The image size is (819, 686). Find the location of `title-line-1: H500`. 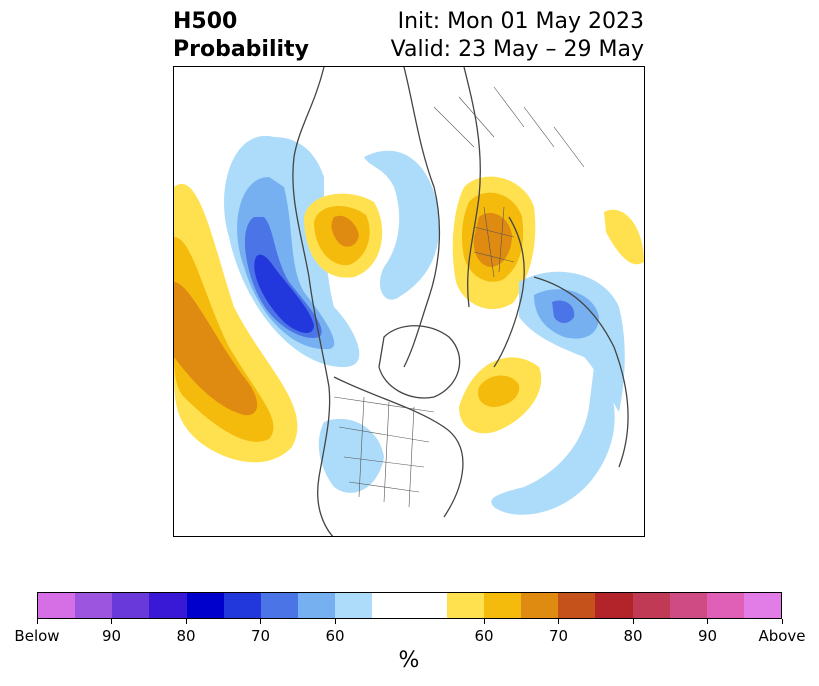

title-line-1: H500 is located at coordinates (205, 21).